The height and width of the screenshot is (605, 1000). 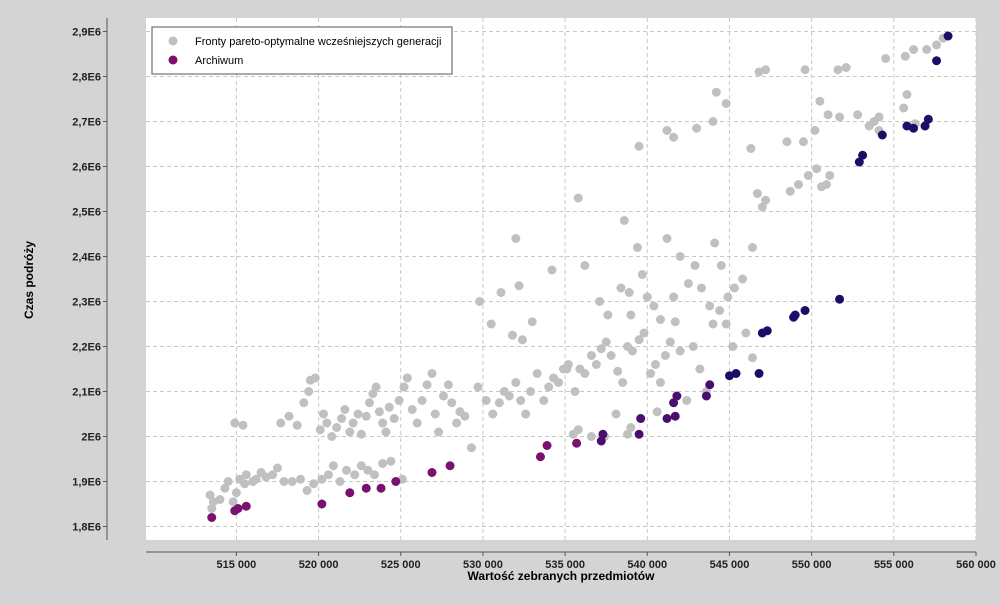 What do you see at coordinates (483, 565) in the screenshot?
I see `x-tick-label: 530 000` at bounding box center [483, 565].